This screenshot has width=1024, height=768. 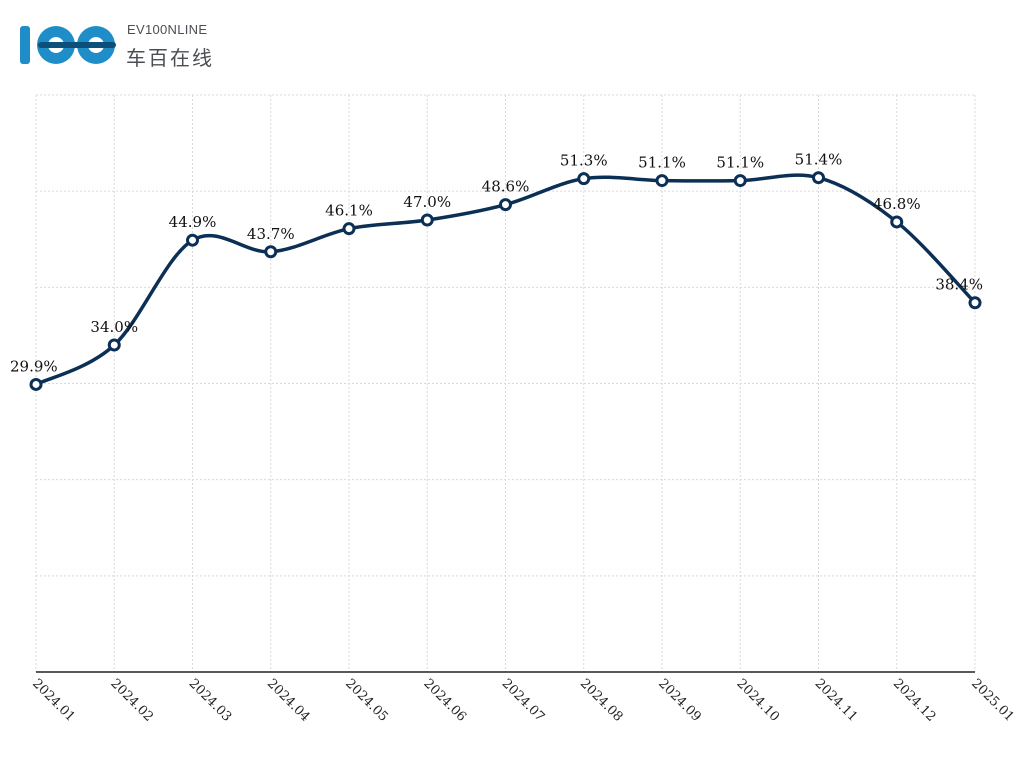 I want to click on x-tick-label: 2024.03, so click(x=210, y=700).